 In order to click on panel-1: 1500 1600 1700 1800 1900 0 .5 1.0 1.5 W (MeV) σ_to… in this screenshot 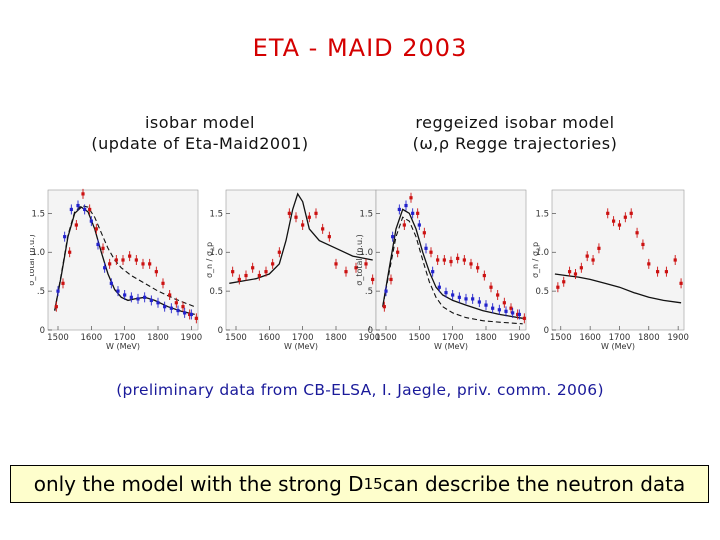, I will do `click(116, 269)`.